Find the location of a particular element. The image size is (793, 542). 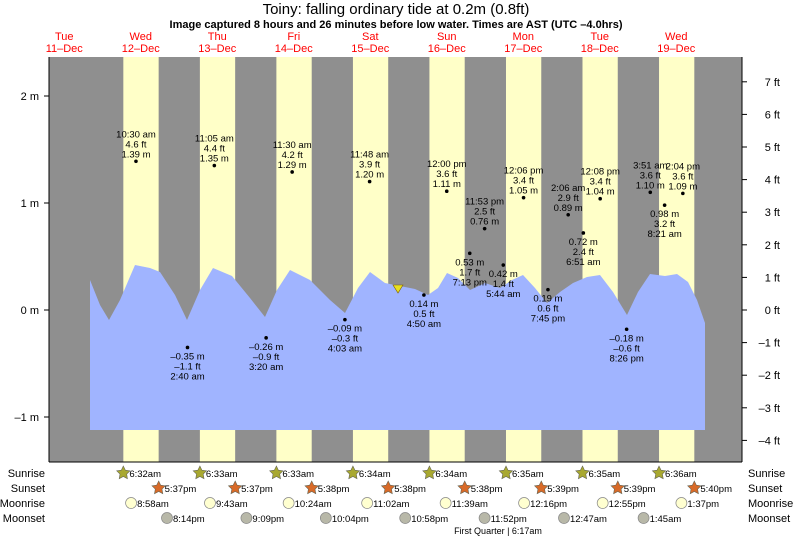

extreme-m: 0.42 m is located at coordinates (503, 274).